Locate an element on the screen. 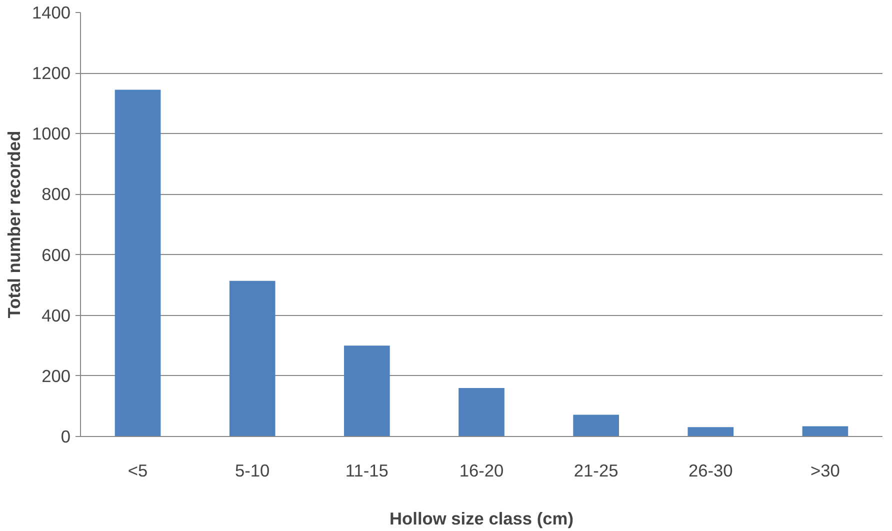 This screenshot has width=892, height=531. y-tick-label: 1400 is located at coordinates (51, 12).